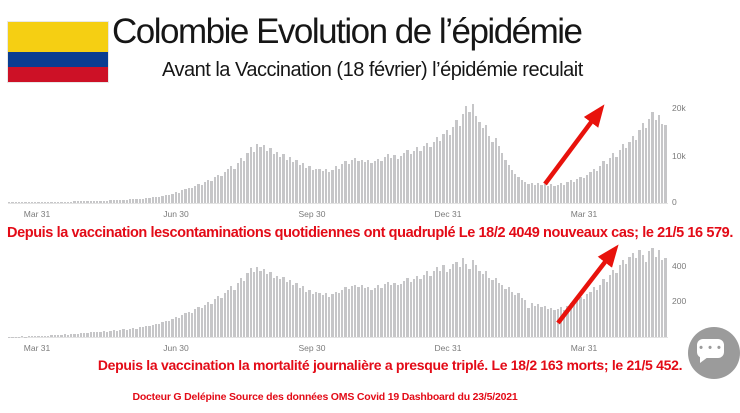  I want to click on page-title: Colombie Evolution de l’épidémie, so click(347, 31).